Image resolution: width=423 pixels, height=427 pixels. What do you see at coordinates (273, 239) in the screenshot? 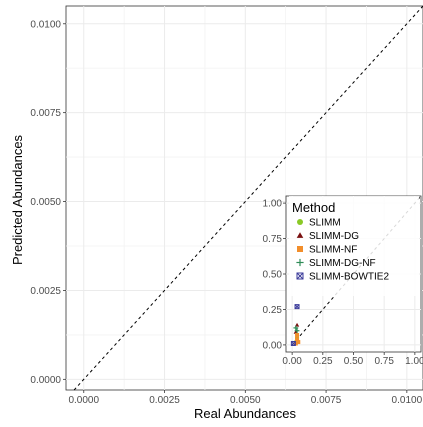
I see `inset-y-tick-label: 0.75` at bounding box center [273, 239].